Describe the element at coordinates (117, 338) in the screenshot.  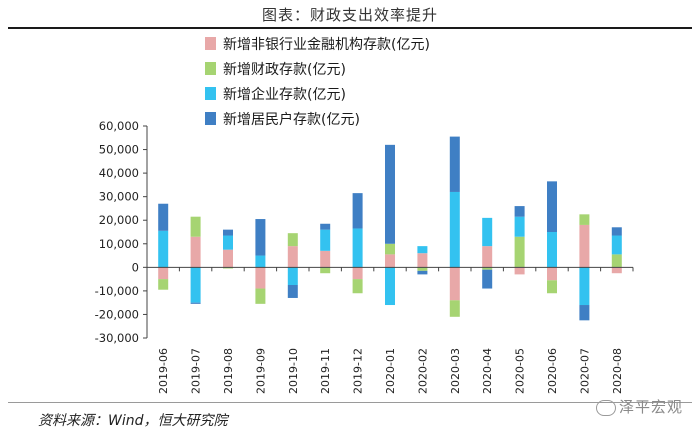
I see `y-tick-label: -30,000` at that location.